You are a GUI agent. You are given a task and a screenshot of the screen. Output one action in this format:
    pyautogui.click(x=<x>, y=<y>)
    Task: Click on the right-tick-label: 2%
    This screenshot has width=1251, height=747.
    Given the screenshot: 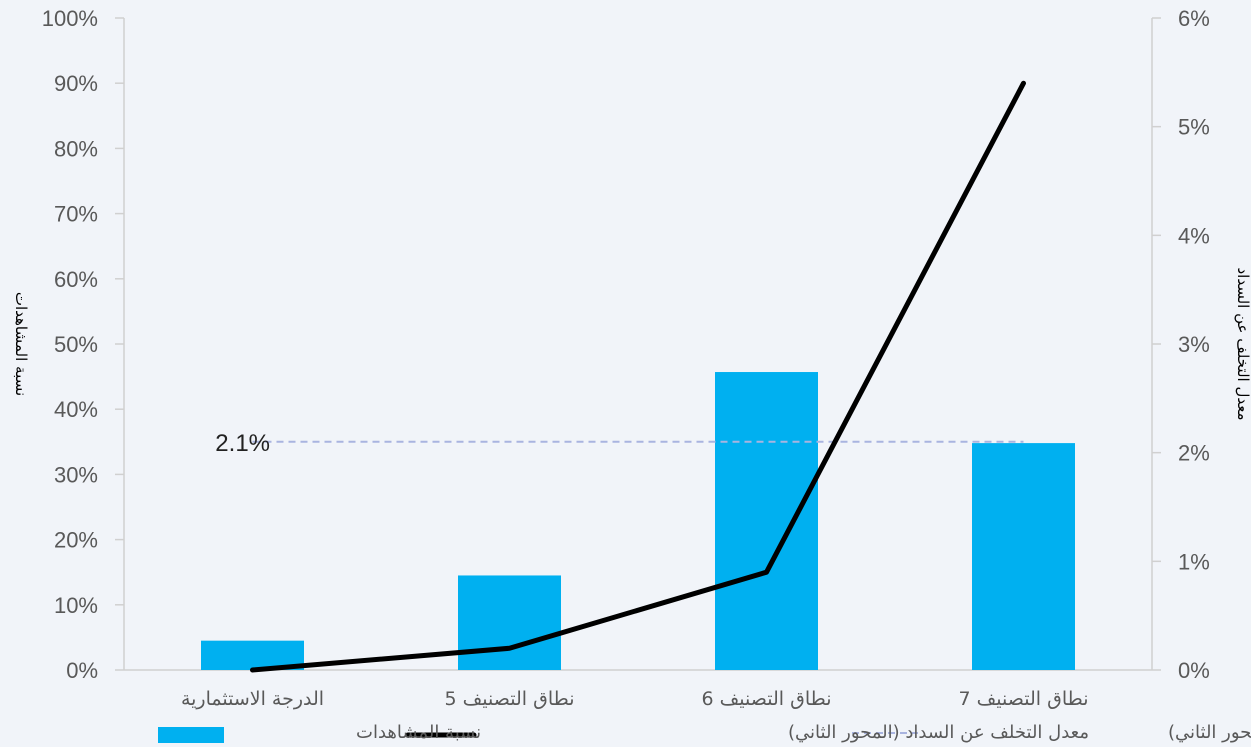 What is the action you would take?
    pyautogui.click(x=1194, y=453)
    